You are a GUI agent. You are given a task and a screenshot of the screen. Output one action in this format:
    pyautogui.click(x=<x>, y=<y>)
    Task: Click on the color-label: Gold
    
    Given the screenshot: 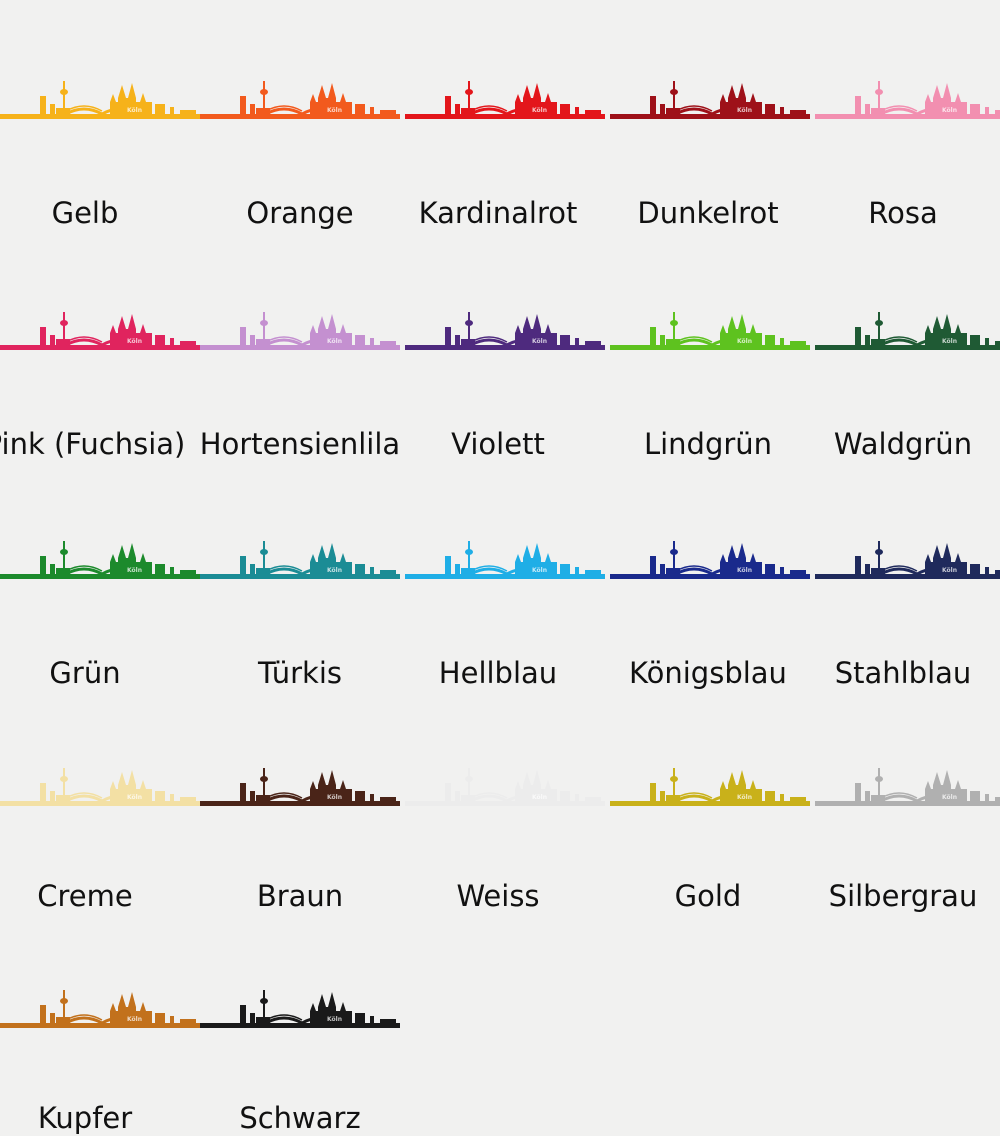 What is the action you would take?
    pyautogui.click(x=708, y=896)
    